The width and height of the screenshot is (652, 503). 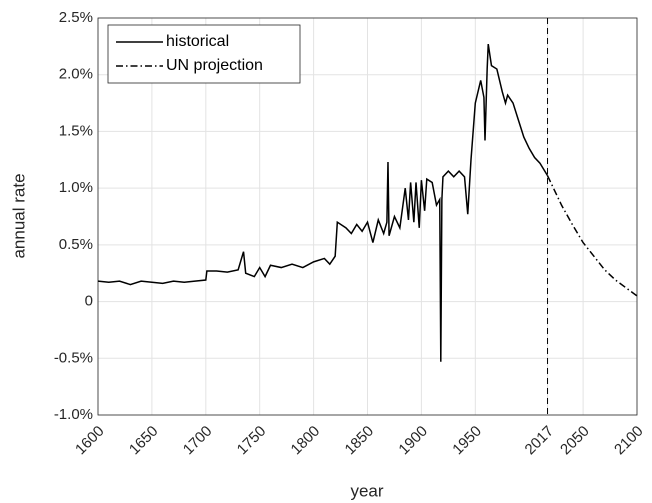 What do you see at coordinates (592, 236) in the screenshot?
I see `data-line` at bounding box center [592, 236].